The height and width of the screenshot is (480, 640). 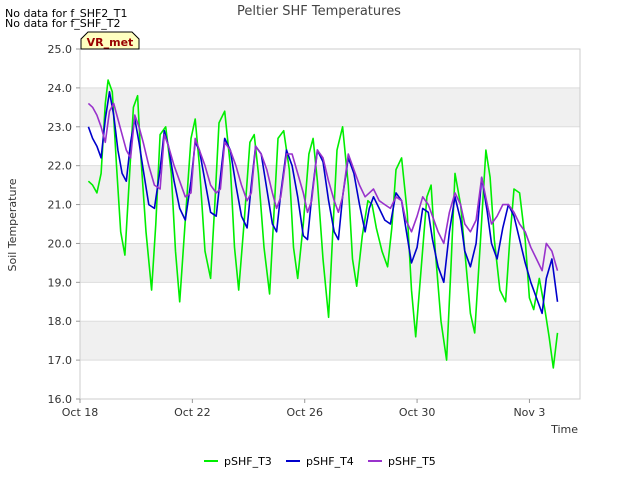 What do you see at coordinates (60, 49) in the screenshot?
I see `y-tick-label: 25.0` at bounding box center [60, 49].